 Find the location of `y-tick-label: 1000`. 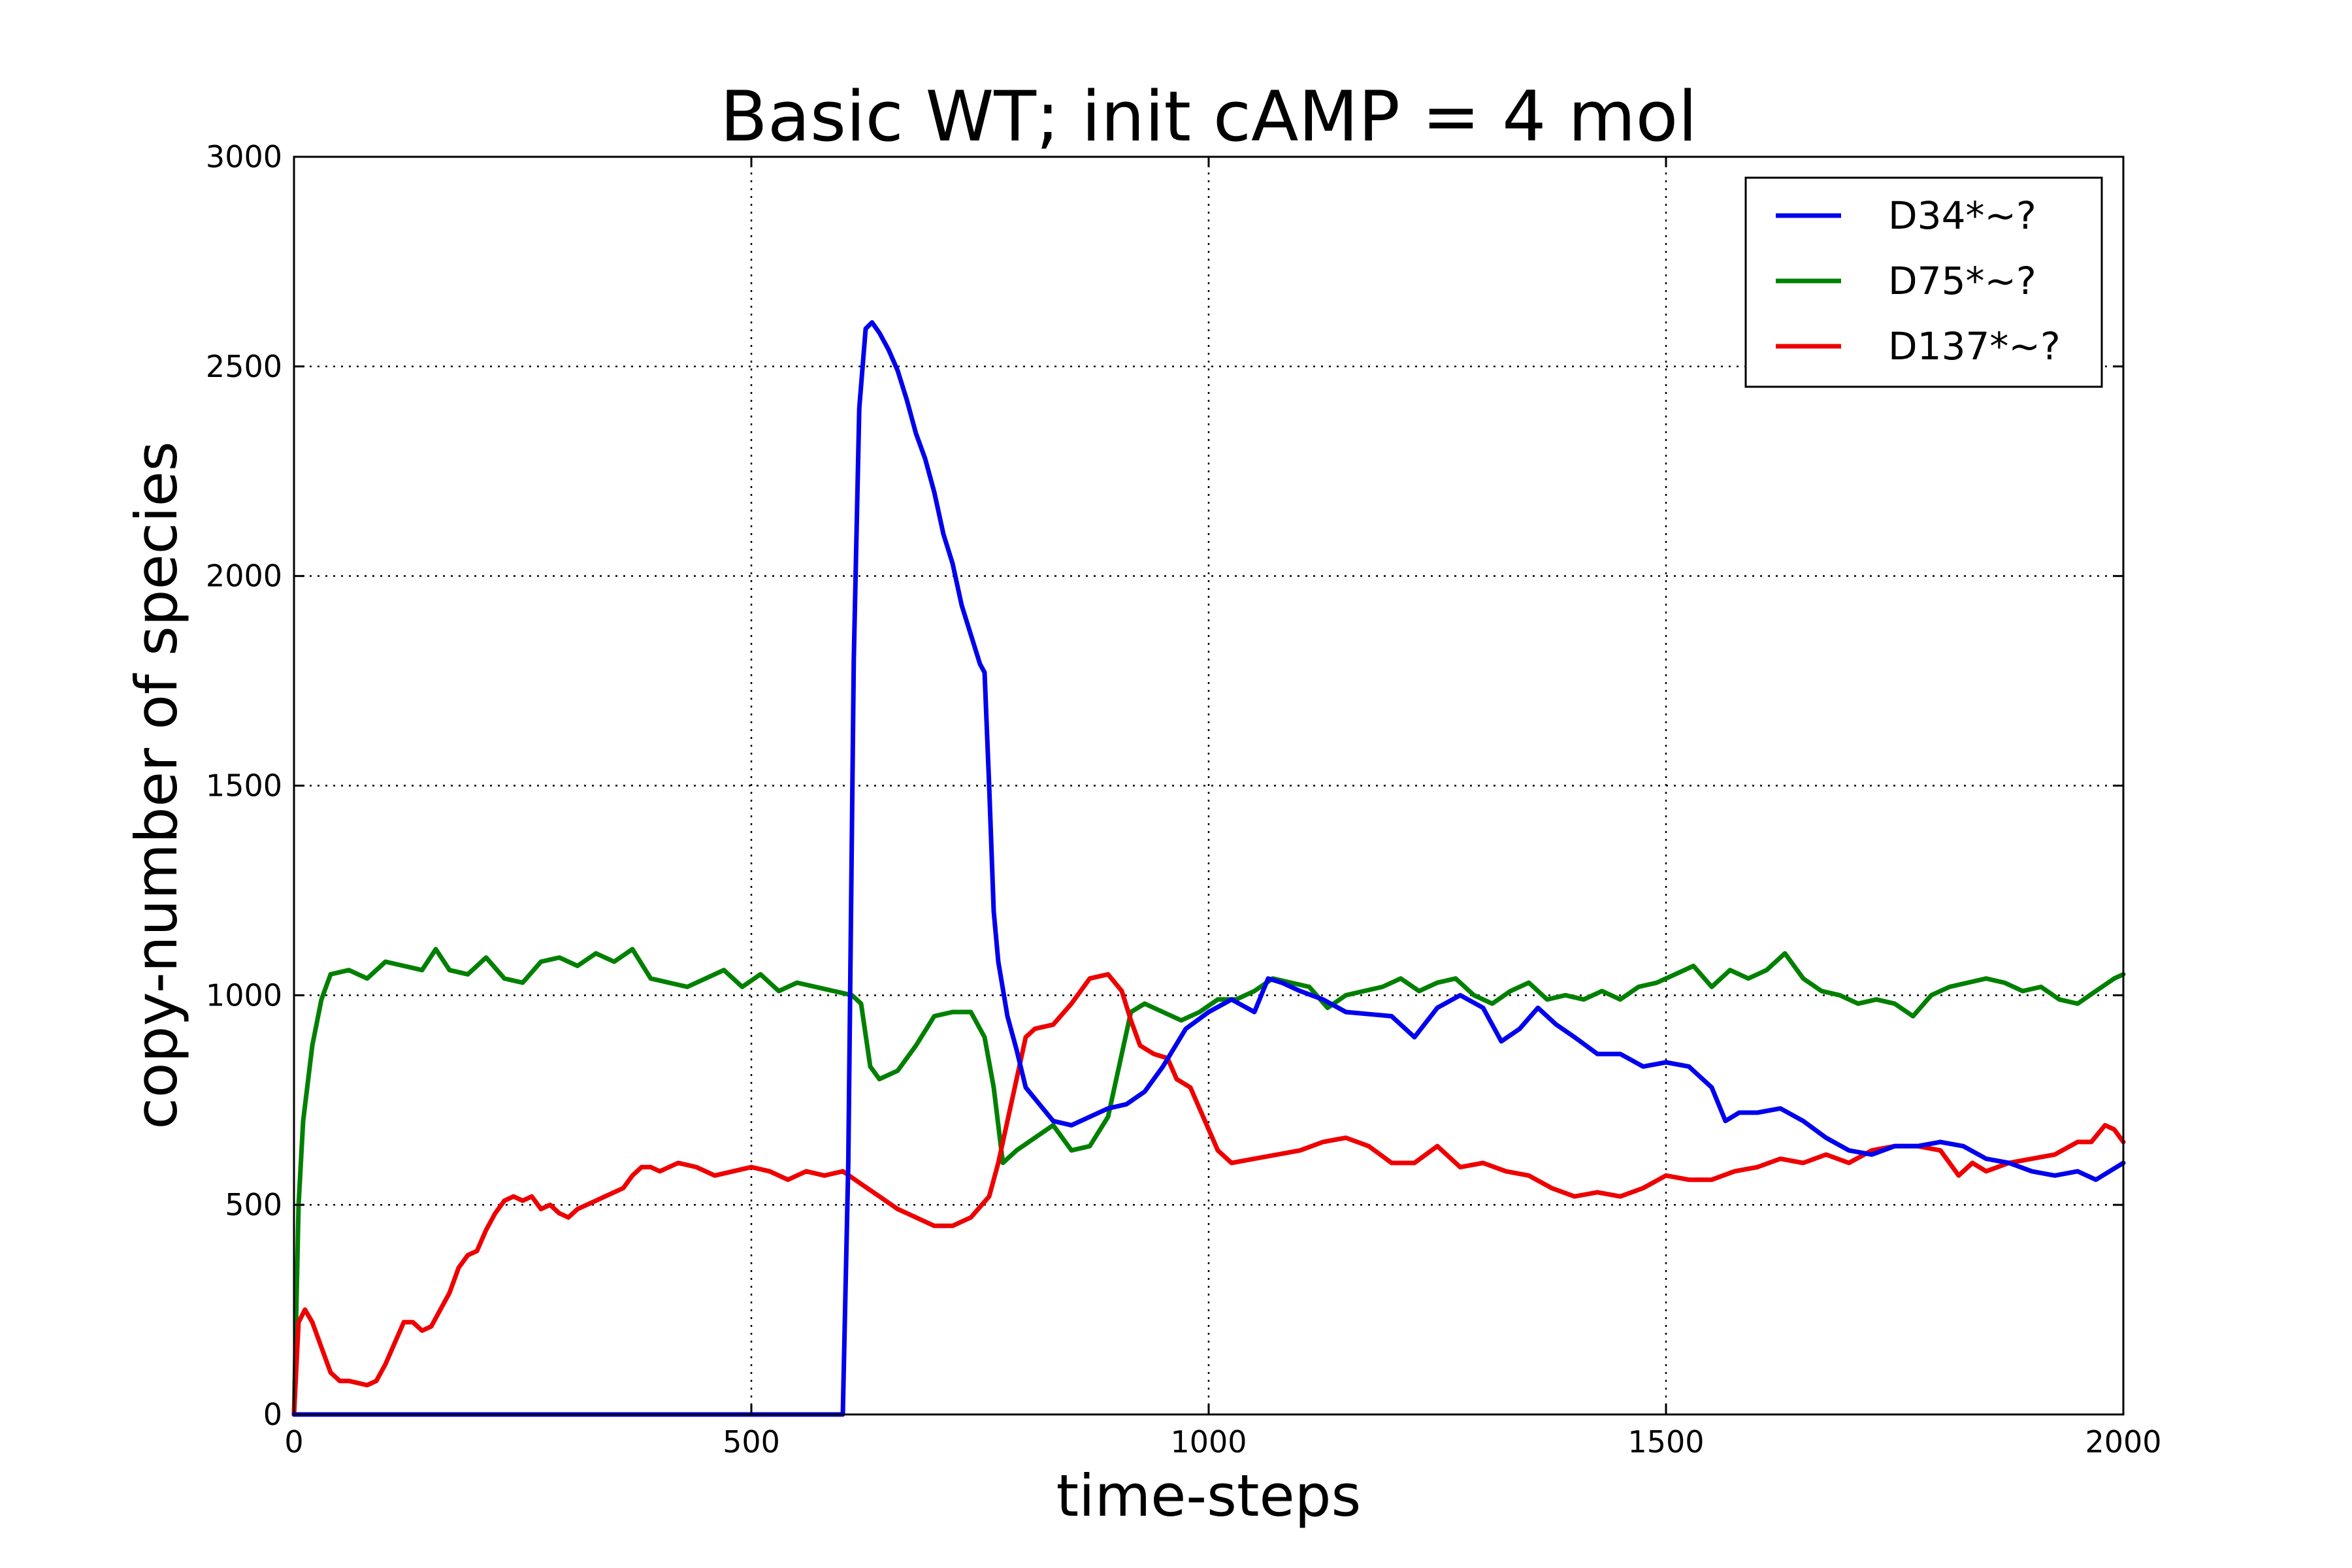

y-tick-label: 1000 is located at coordinates (244, 995).